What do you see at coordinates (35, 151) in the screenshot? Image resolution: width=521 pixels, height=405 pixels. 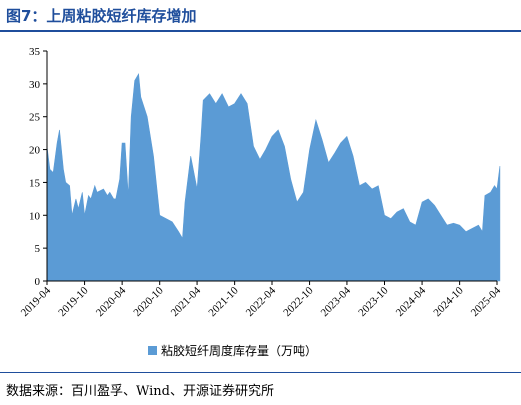 I see `y-tick-label: 20` at bounding box center [35, 151].